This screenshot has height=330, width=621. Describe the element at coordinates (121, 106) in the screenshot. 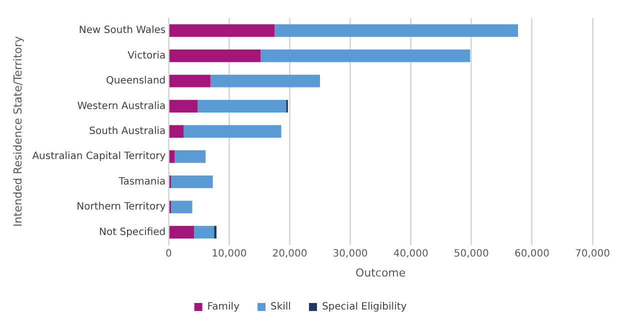

I see `y-tick-label: Western Australia` at that location.